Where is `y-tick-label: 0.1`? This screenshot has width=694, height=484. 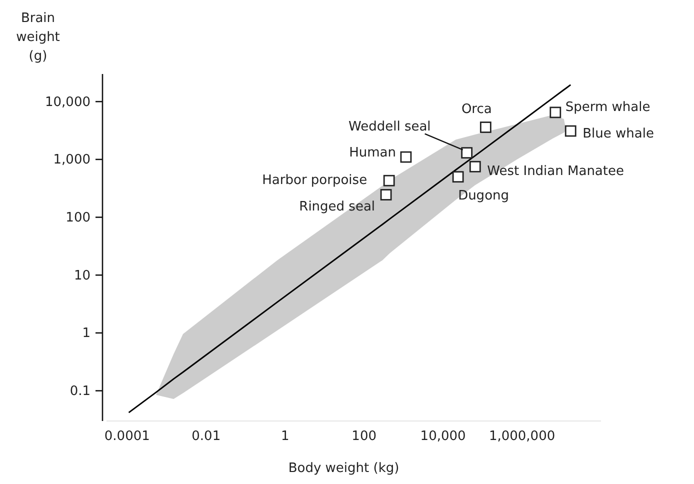 y-tick-label: 0.1 is located at coordinates (80, 391).